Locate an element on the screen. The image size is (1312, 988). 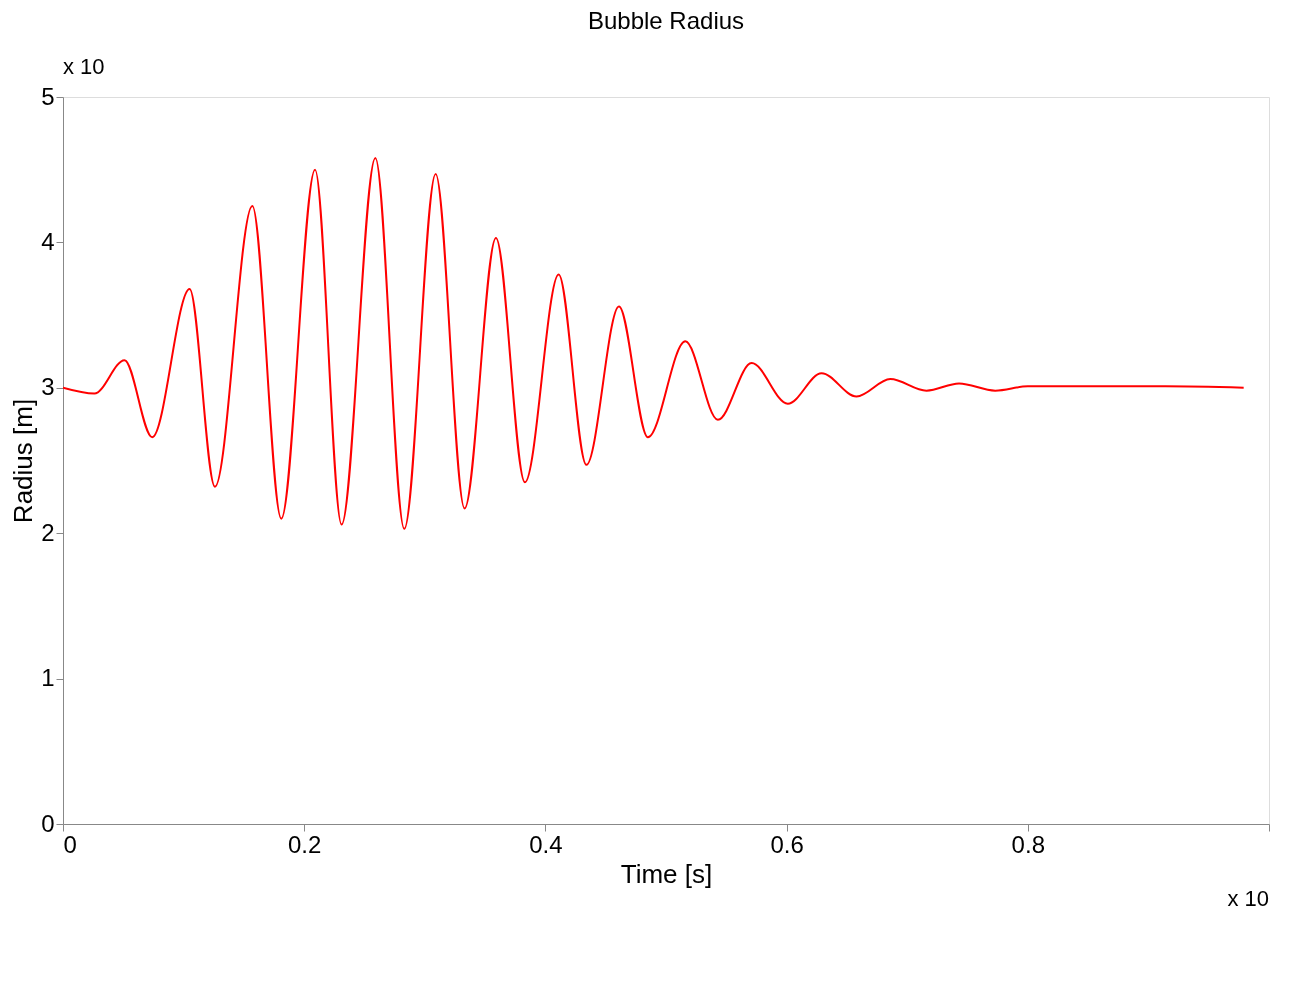
x-tick-label: 0.6 is located at coordinates (787, 844).